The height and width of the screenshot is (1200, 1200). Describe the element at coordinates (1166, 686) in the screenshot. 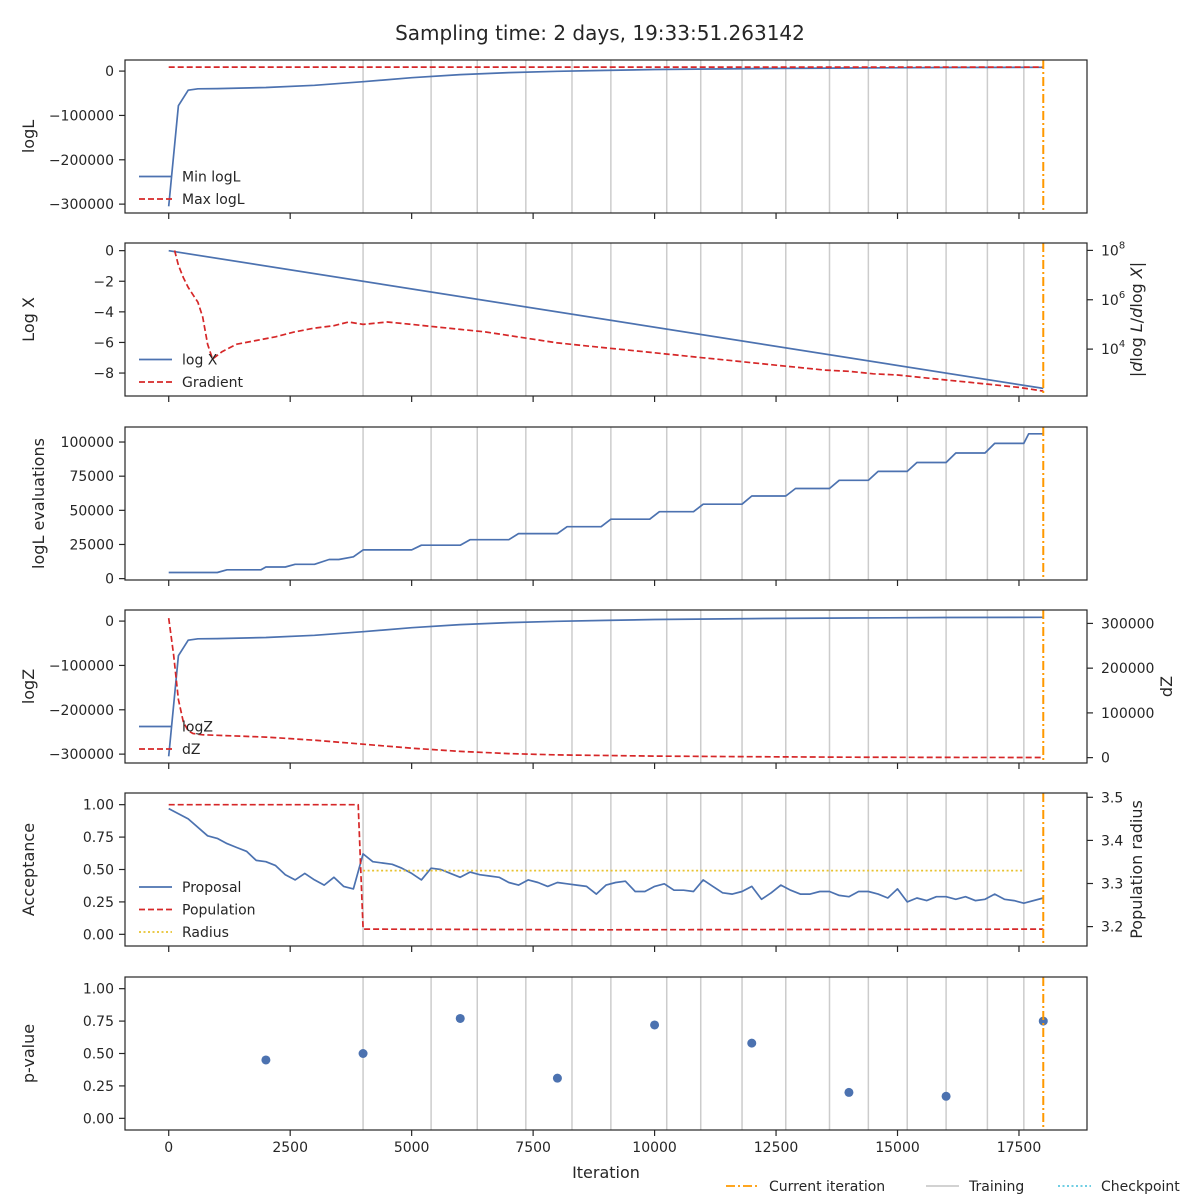

I see `y2-axis-label: dZ` at that location.